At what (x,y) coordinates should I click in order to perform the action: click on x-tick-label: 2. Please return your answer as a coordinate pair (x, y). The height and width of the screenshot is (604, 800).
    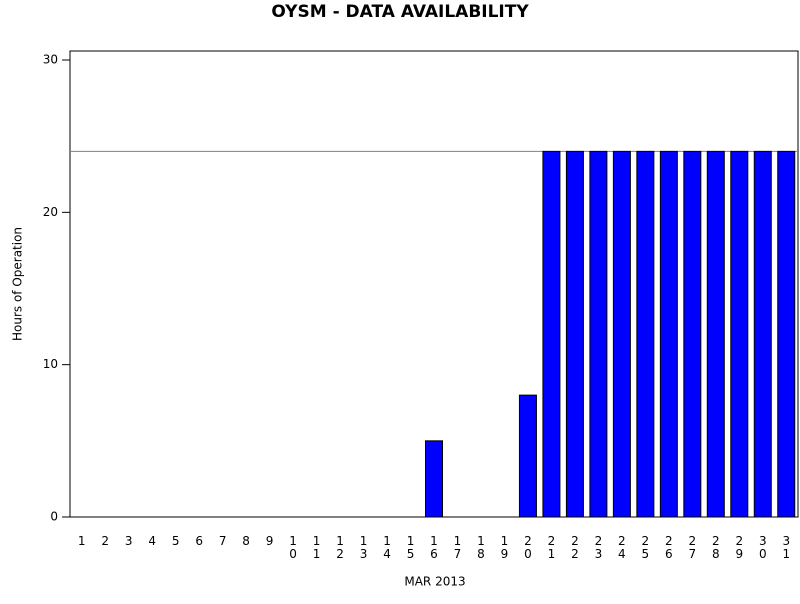
    Looking at the image, I should click on (105, 541).